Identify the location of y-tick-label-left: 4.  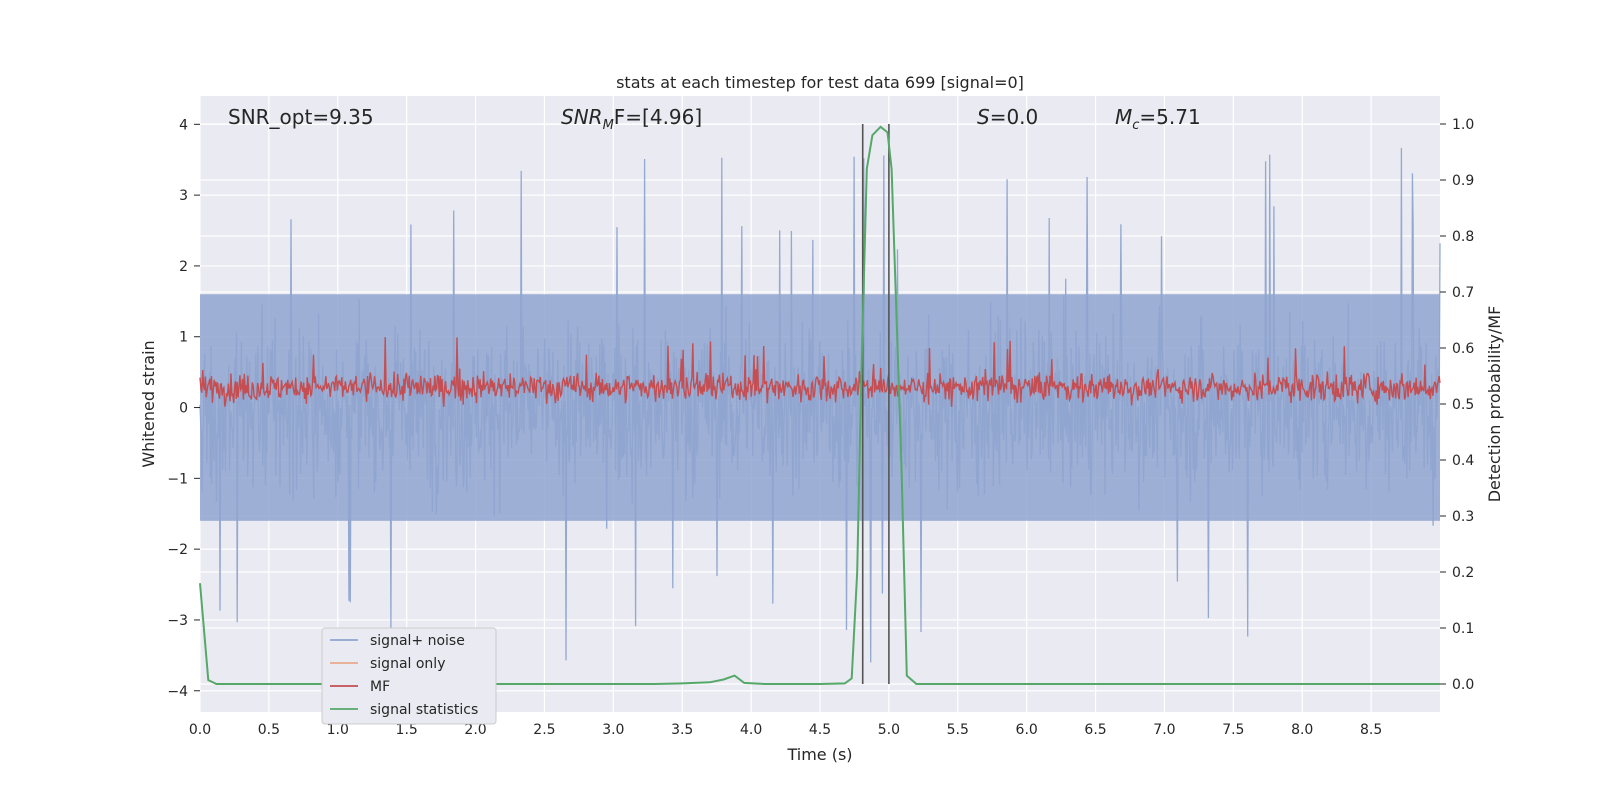
(183, 125).